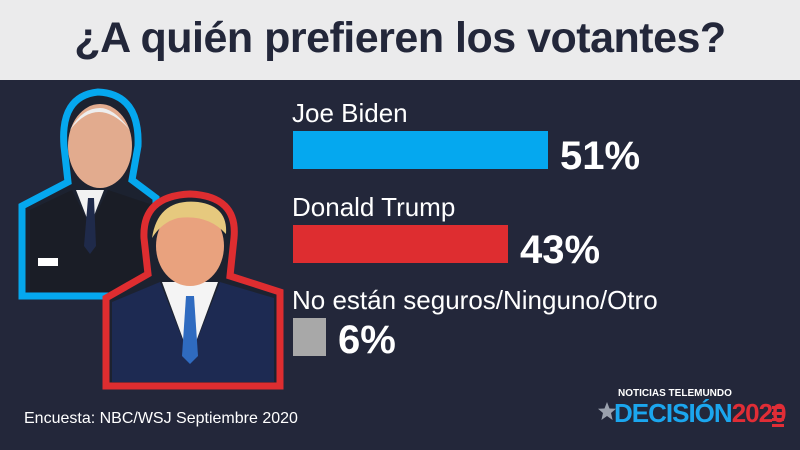 The height and width of the screenshot is (450, 800). I want to click on page-title: ¿A quién prefieren los votantes?, so click(400, 38).